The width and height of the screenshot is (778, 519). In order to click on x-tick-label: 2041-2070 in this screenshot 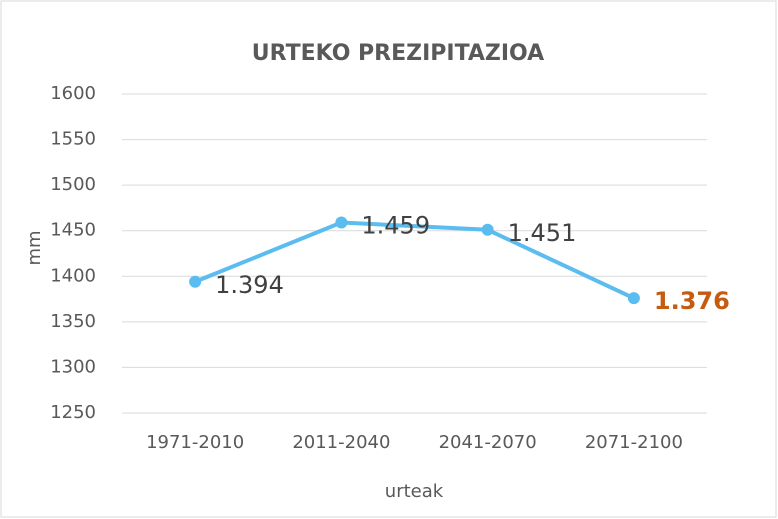, I will do `click(488, 442)`.